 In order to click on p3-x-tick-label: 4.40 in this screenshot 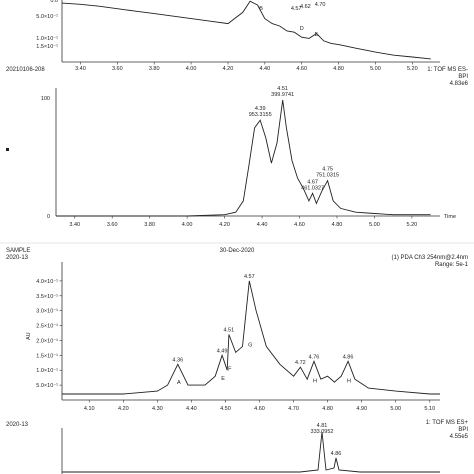, I will do `click(191, 409)`.